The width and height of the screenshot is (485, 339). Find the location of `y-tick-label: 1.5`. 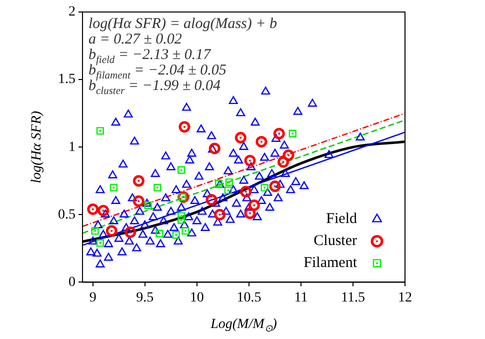

y-tick-label: 1.5 is located at coordinates (67, 80).